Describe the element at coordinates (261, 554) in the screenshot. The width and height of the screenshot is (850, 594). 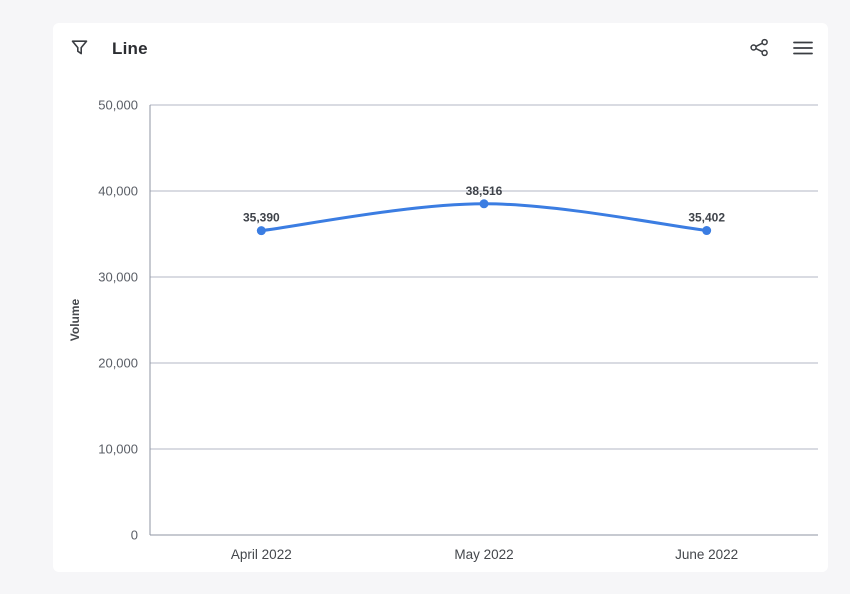
I see `x-axis-label: April 2022` at that location.